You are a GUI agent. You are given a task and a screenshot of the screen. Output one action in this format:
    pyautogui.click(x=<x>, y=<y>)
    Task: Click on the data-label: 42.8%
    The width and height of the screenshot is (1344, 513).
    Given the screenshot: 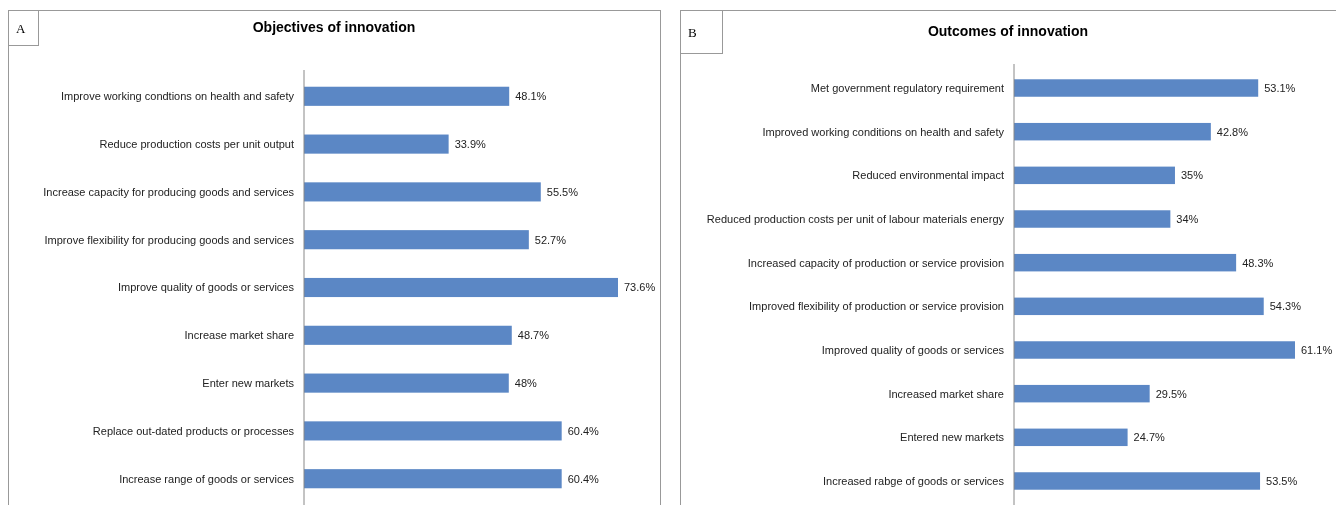 What is the action you would take?
    pyautogui.click(x=1232, y=131)
    